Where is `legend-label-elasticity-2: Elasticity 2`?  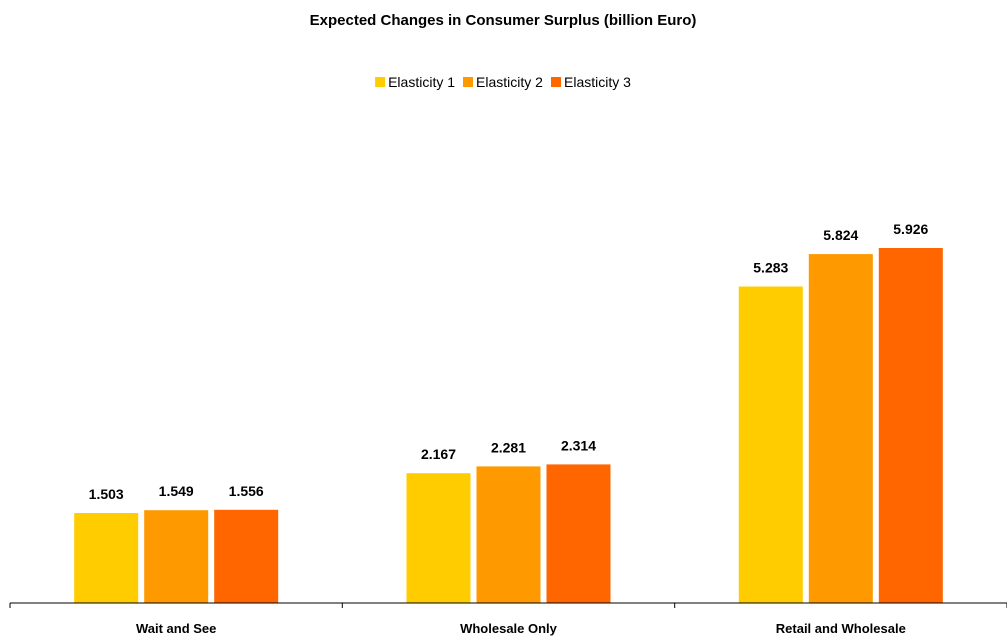 legend-label-elasticity-2: Elasticity 2 is located at coordinates (509, 82).